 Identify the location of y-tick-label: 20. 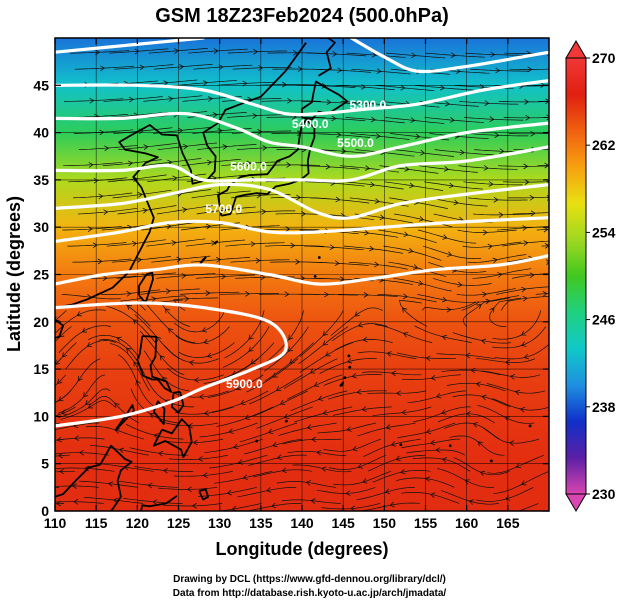
(41, 322).